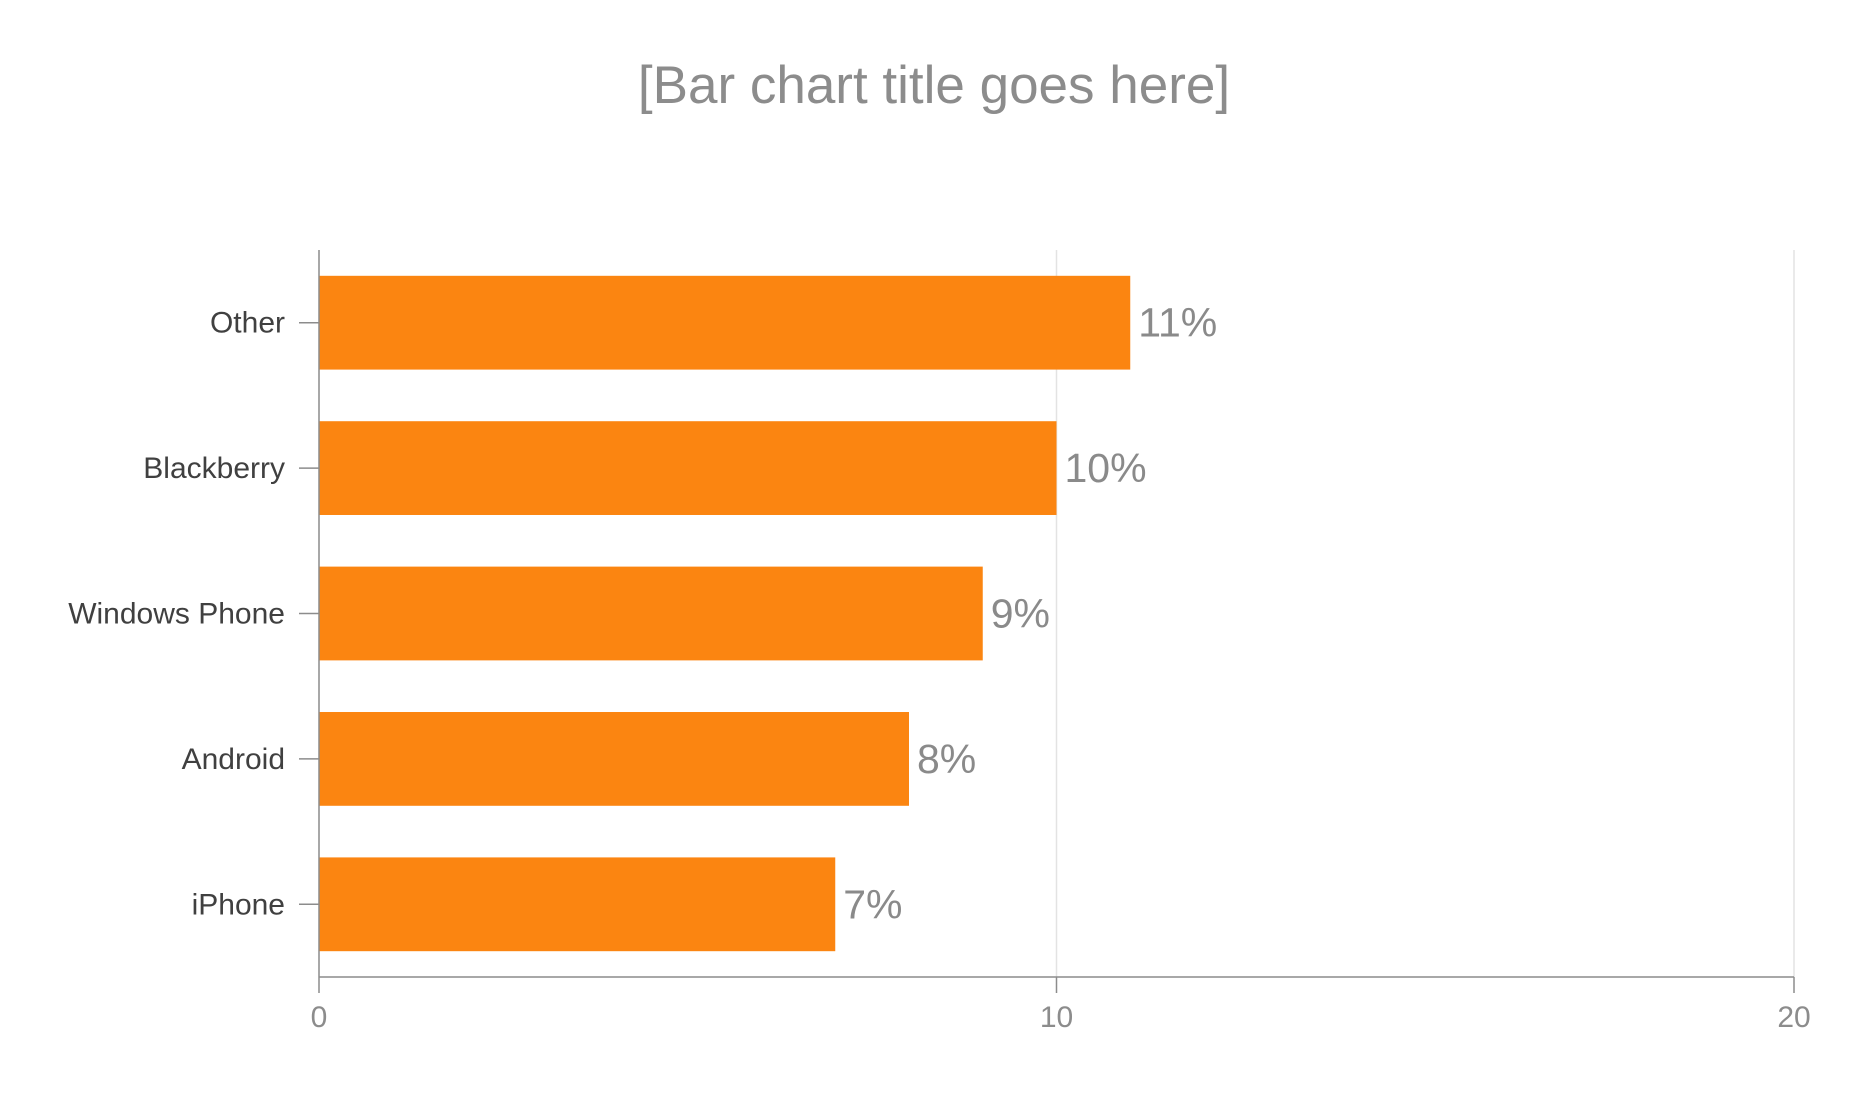 This screenshot has height=1112, width=1856. What do you see at coordinates (934, 85) in the screenshot?
I see `chart-title: [Bar chart title goes here]` at bounding box center [934, 85].